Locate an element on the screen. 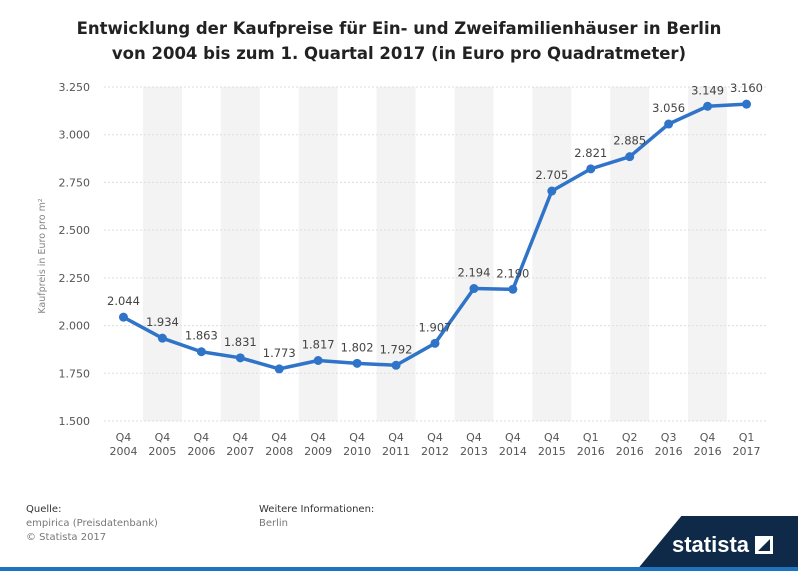  x-tick-label: 2015 is located at coordinates (552, 451).